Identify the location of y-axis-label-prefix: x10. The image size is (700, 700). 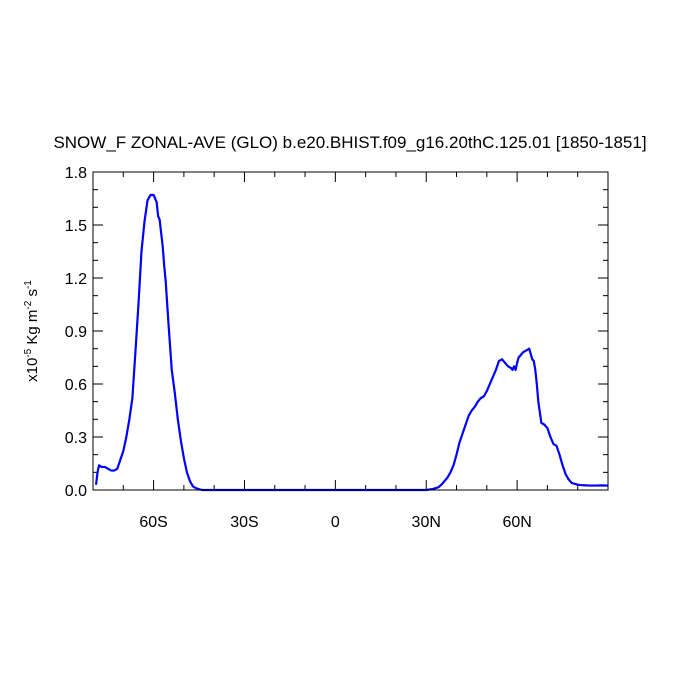
(32, 370).